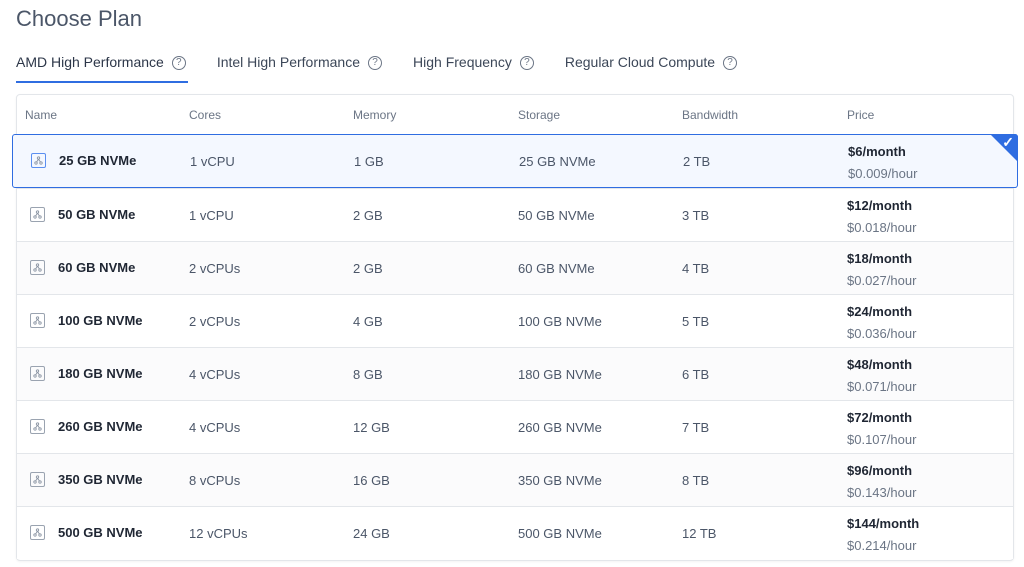  Describe the element at coordinates (696, 215) in the screenshot. I see `plan-bandwidth: 3 TB` at that location.